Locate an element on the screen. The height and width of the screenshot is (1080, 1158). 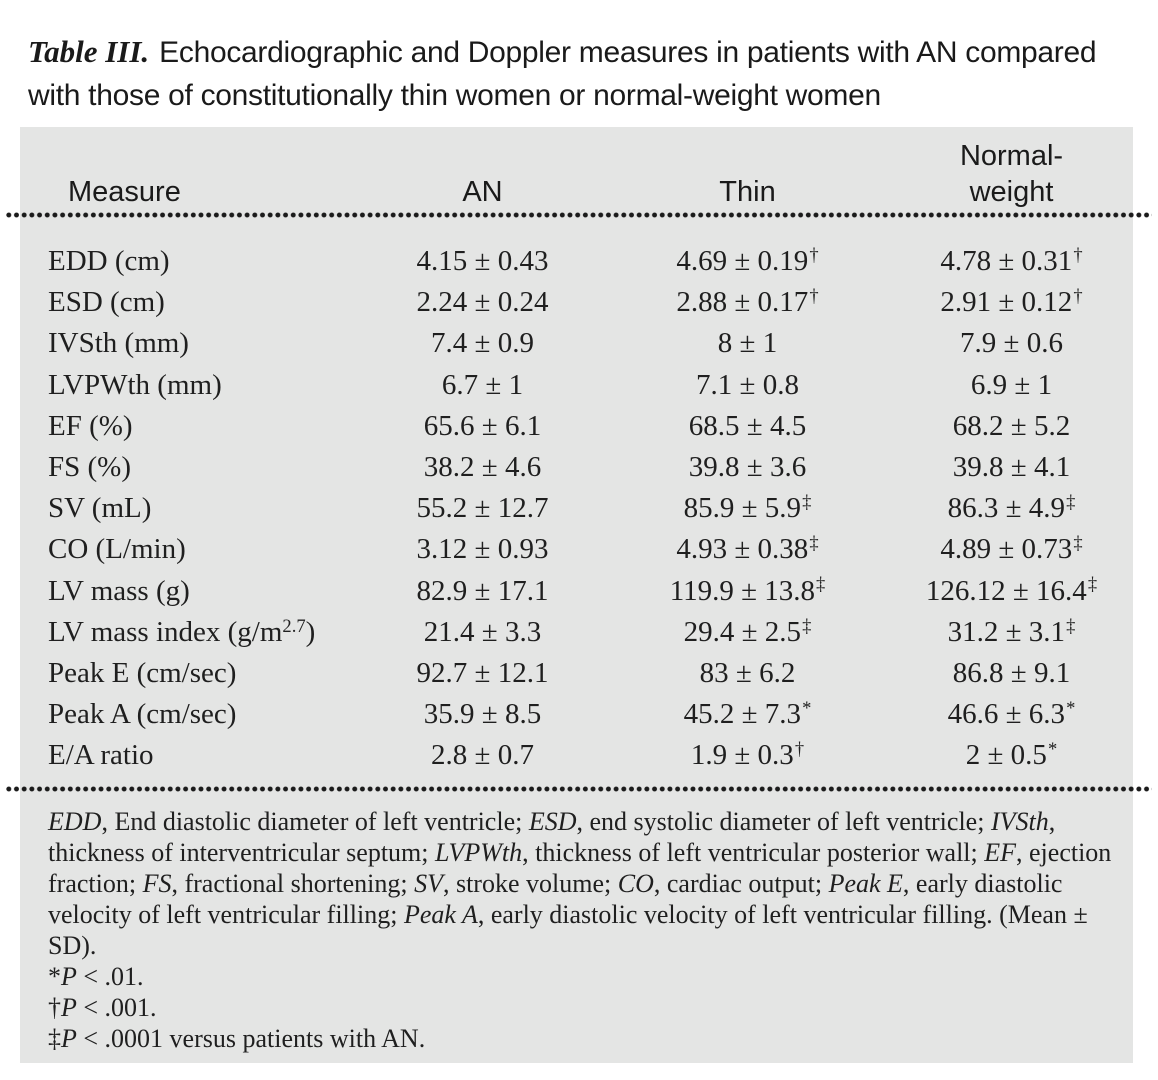
measure-cell: Peak A (cm/sec) is located at coordinates (142, 714).